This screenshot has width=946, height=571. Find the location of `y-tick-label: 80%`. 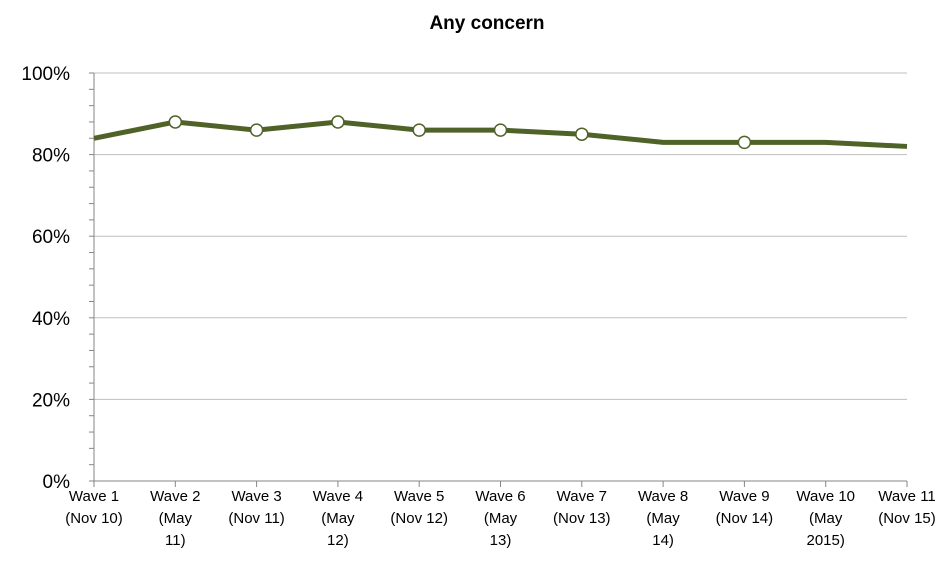

y-tick-label: 80% is located at coordinates (51, 156).